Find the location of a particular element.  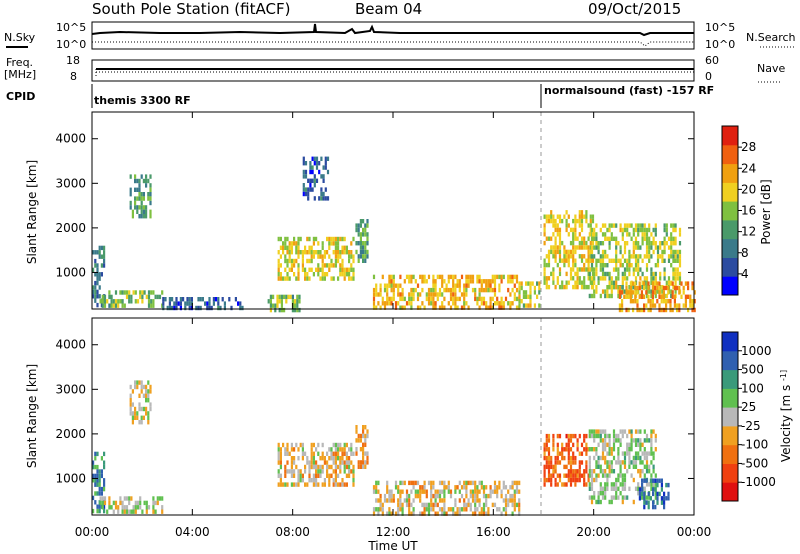

time-tick-label: 08:00 is located at coordinates (292, 532).